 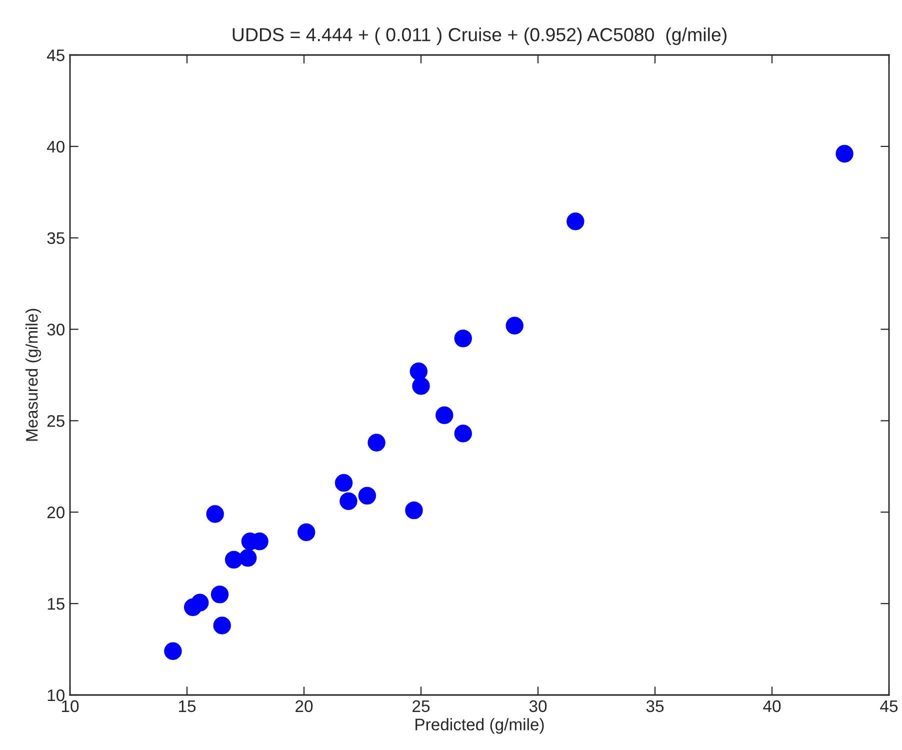 I want to click on x-tick-label: 25, so click(x=421, y=706).